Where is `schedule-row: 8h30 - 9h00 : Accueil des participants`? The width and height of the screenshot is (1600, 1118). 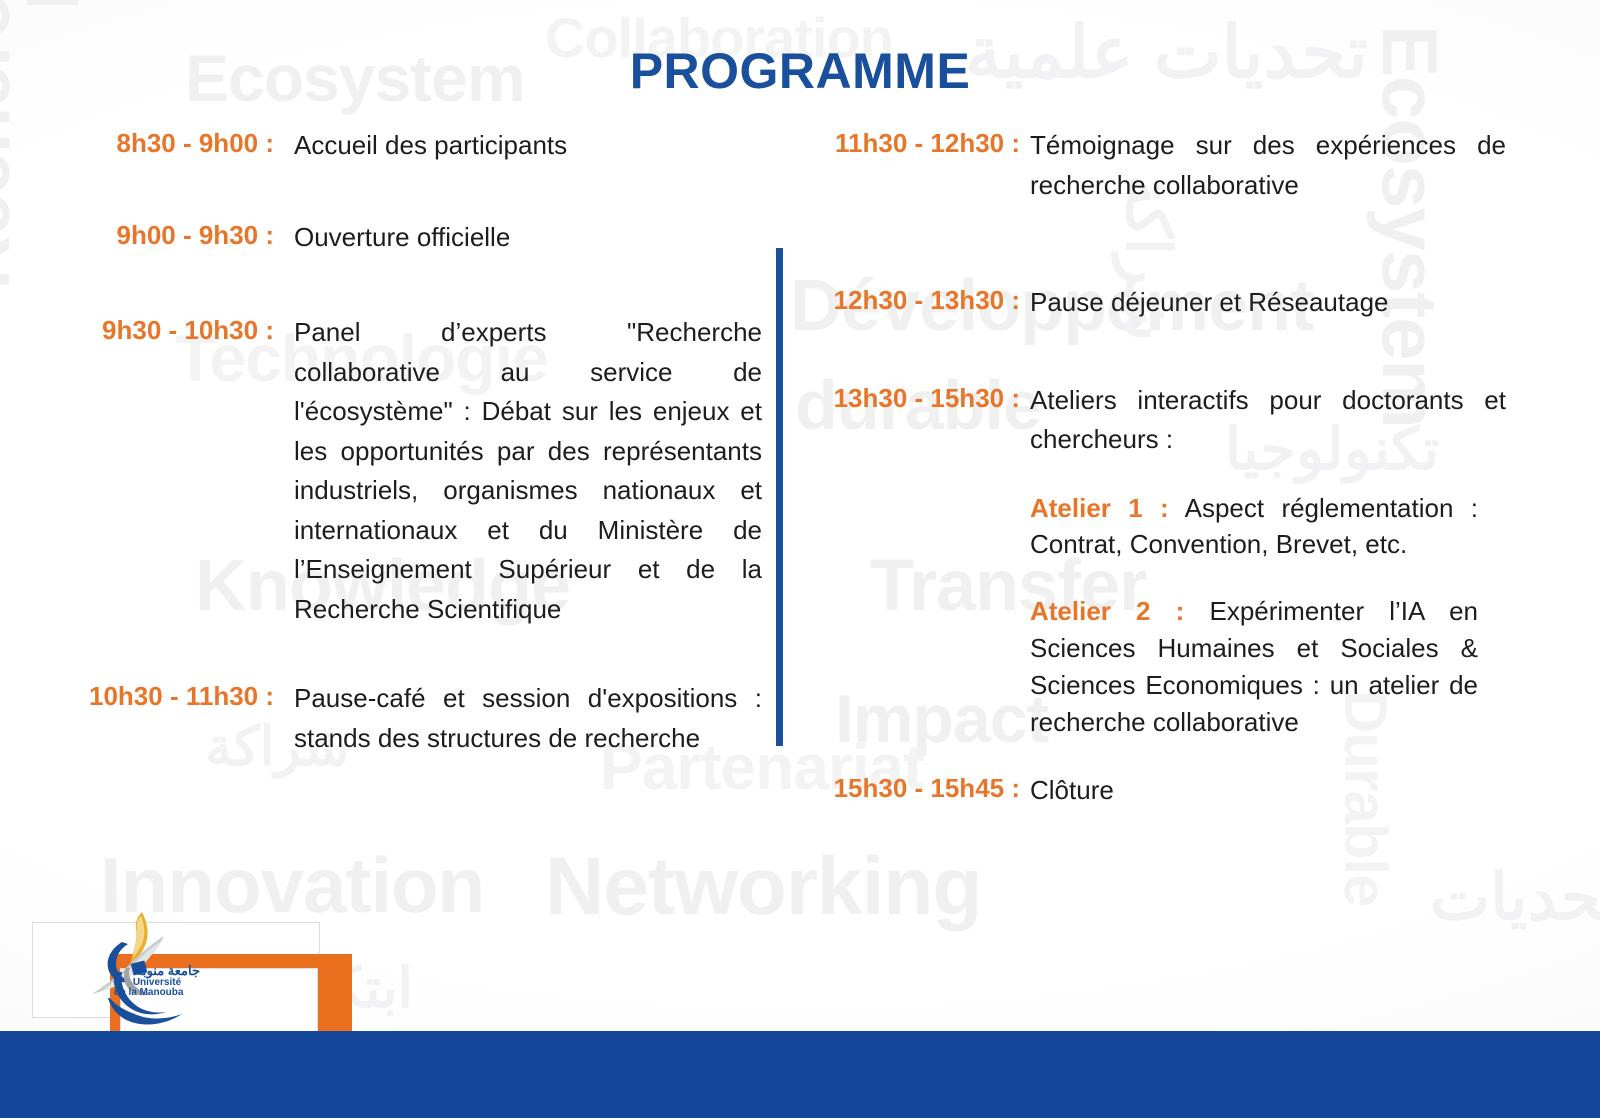
schedule-row: 8h30 - 9h00 : Accueil des participants is located at coordinates (412, 146).